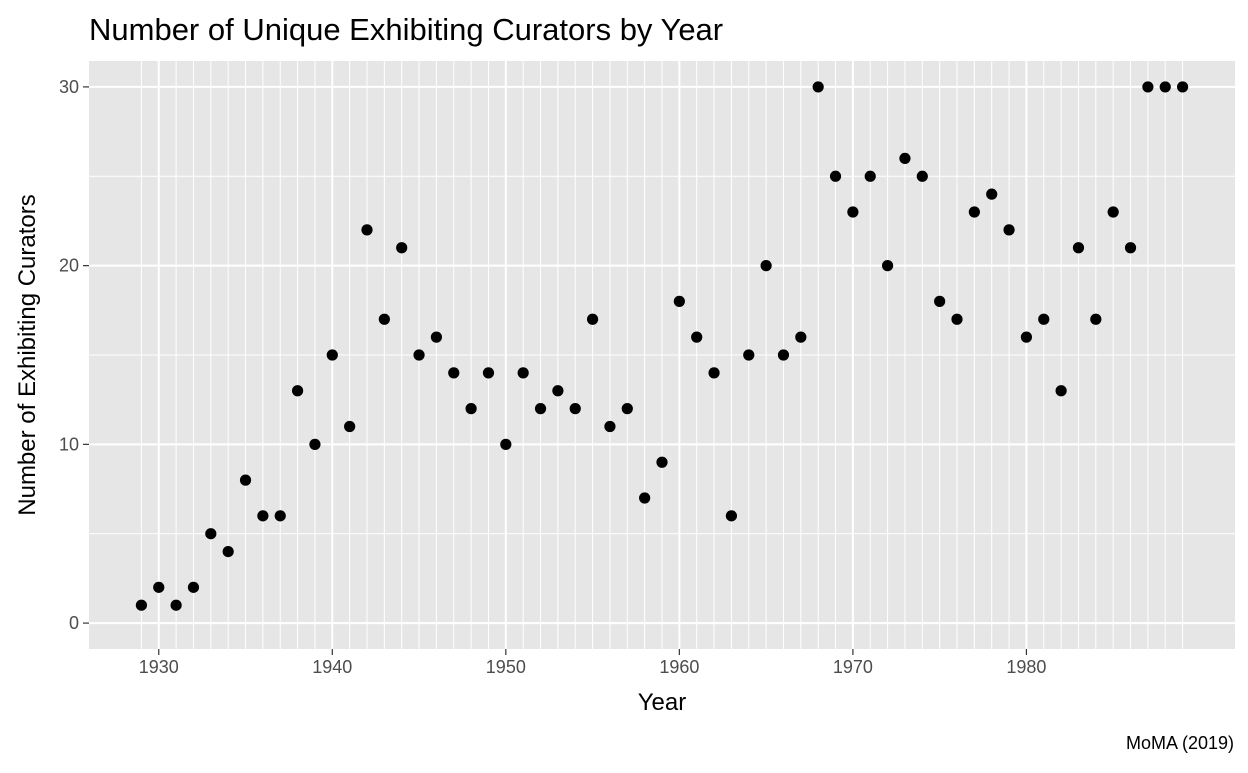  What do you see at coordinates (159, 667) in the screenshot?
I see `x-tick-label: 1930` at bounding box center [159, 667].